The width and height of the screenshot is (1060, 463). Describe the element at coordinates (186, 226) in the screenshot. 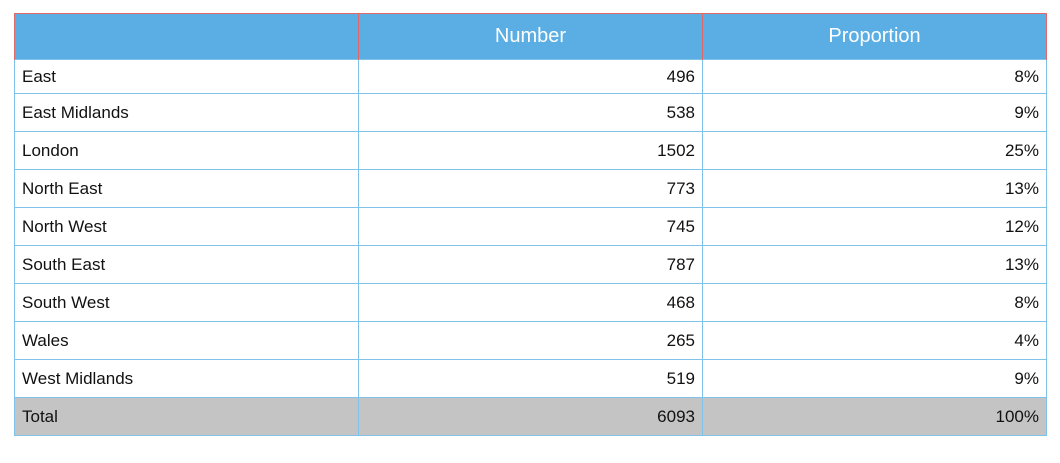

I see `region-cell: North West` at that location.